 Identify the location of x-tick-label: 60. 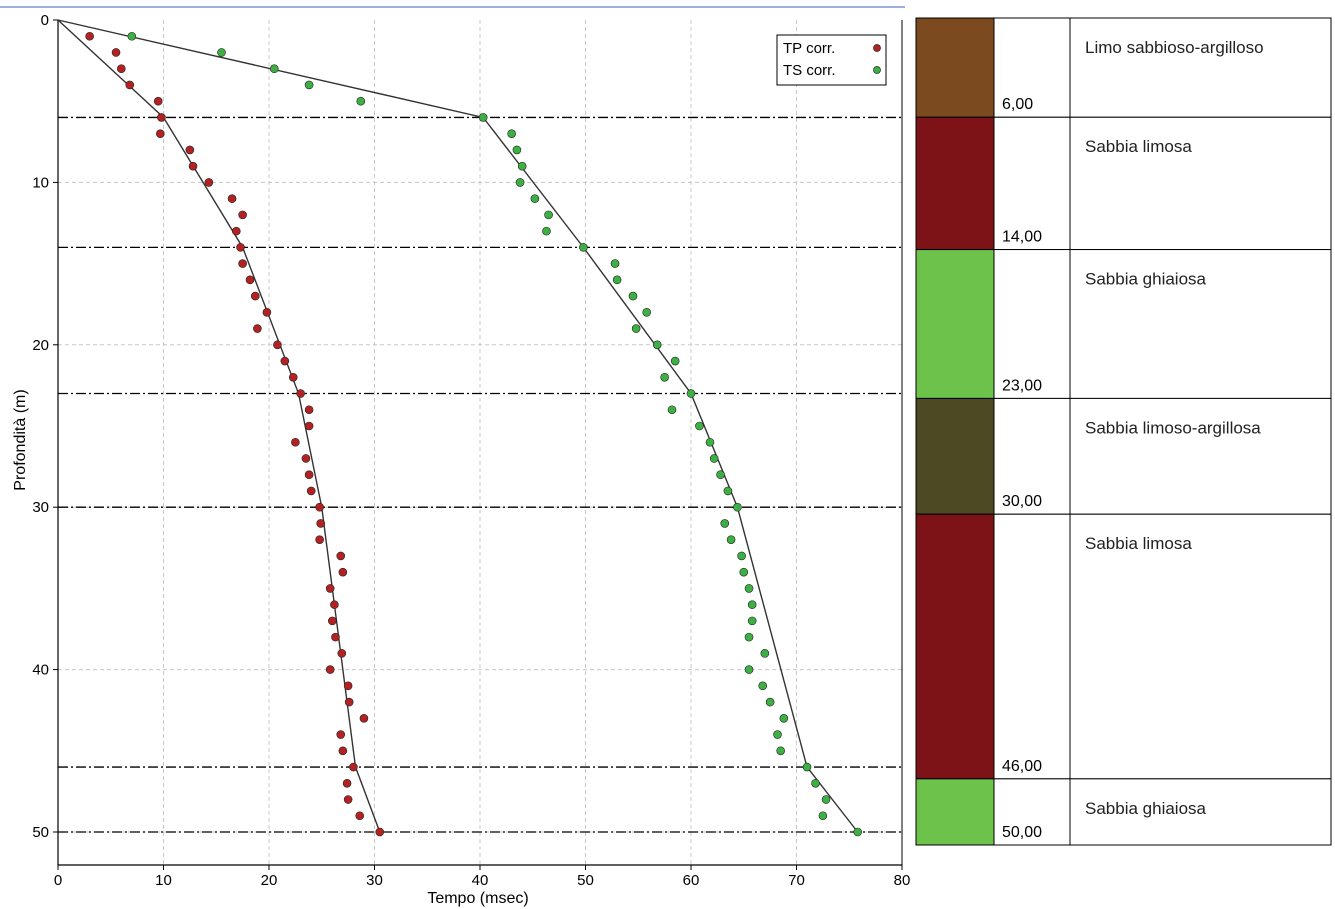
(691, 880).